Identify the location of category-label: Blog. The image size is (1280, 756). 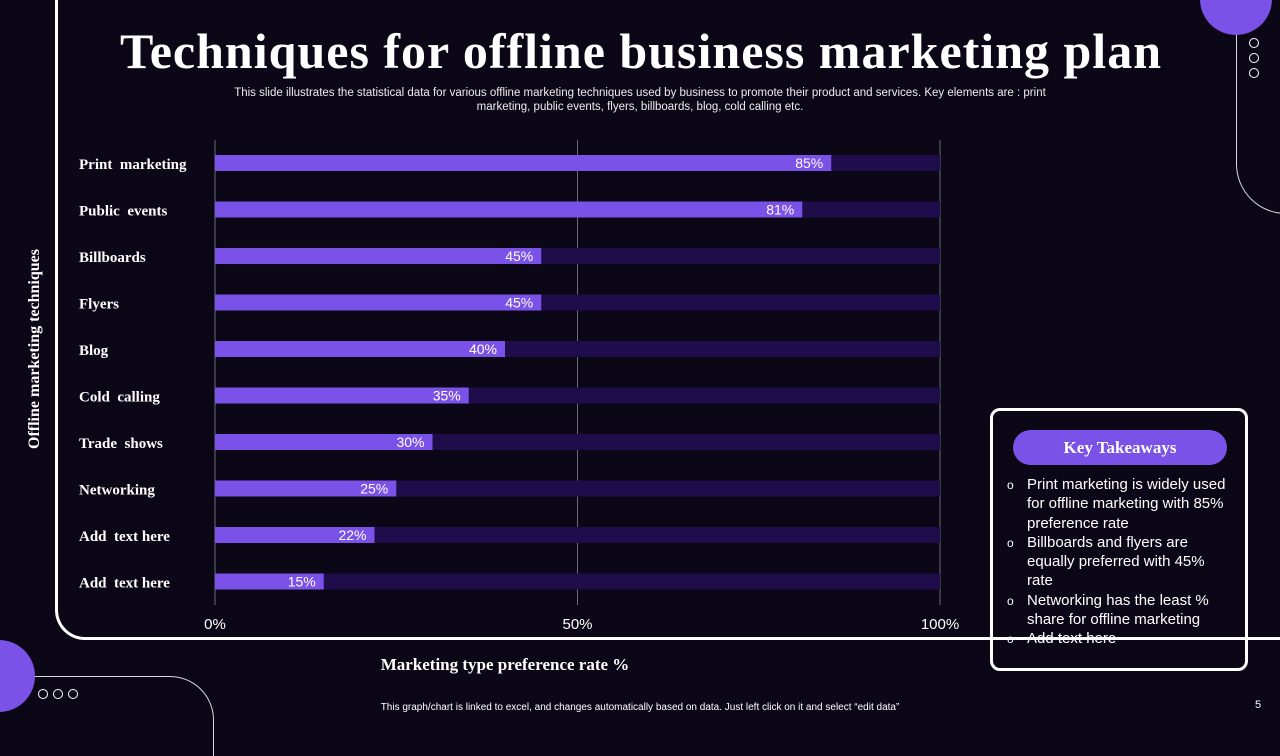
(94, 351).